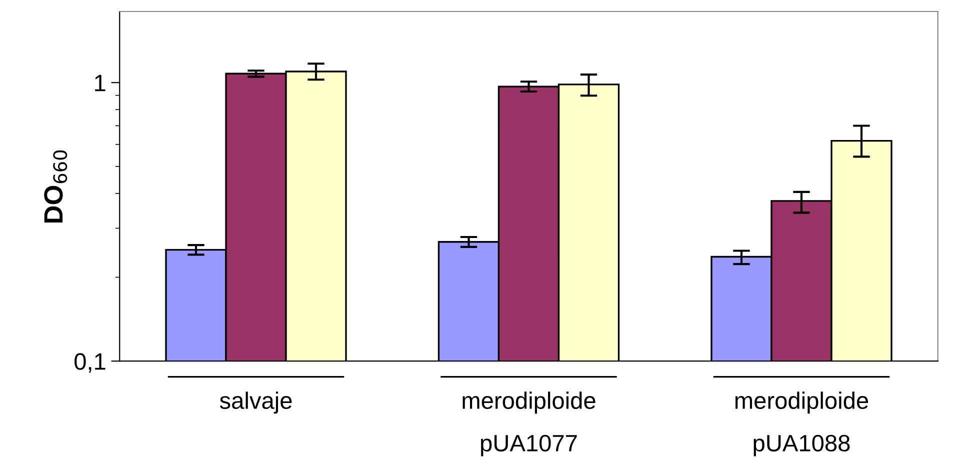 This screenshot has height=460, width=957. Describe the element at coordinates (801, 424) in the screenshot. I see `x-tick-label: merodiploide pUA1088` at that location.